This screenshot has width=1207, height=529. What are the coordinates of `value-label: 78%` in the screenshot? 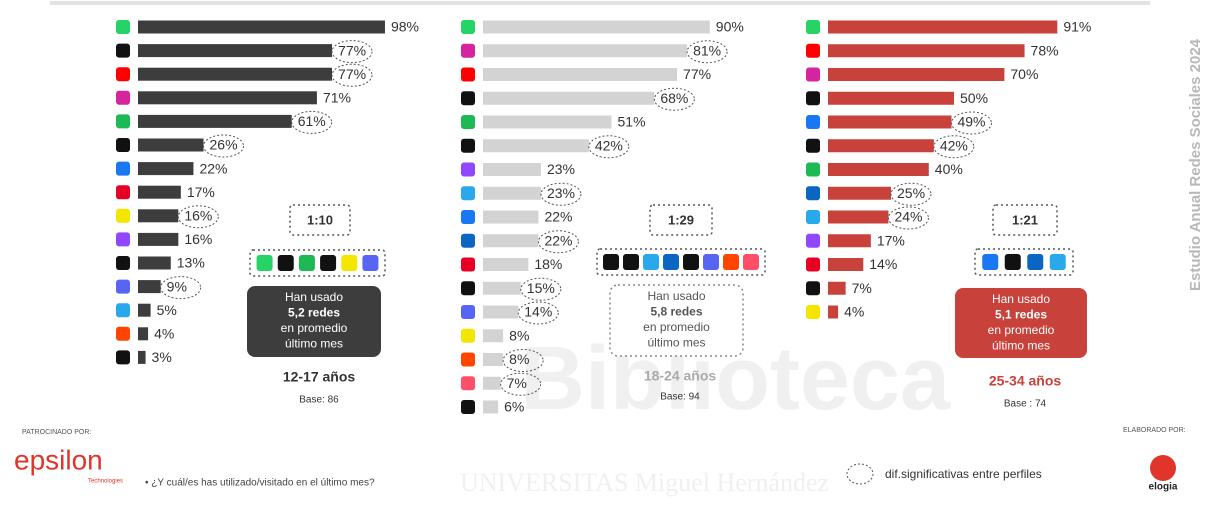 It's located at (1045, 50).